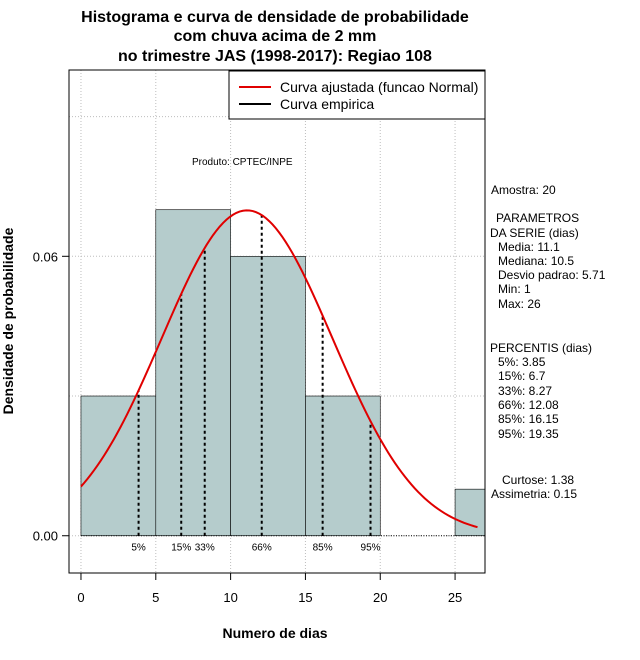 This screenshot has height=660, width=640. Describe the element at coordinates (536, 261) in the screenshot. I see `stat-mediana: Mediana: 10.5` at that location.